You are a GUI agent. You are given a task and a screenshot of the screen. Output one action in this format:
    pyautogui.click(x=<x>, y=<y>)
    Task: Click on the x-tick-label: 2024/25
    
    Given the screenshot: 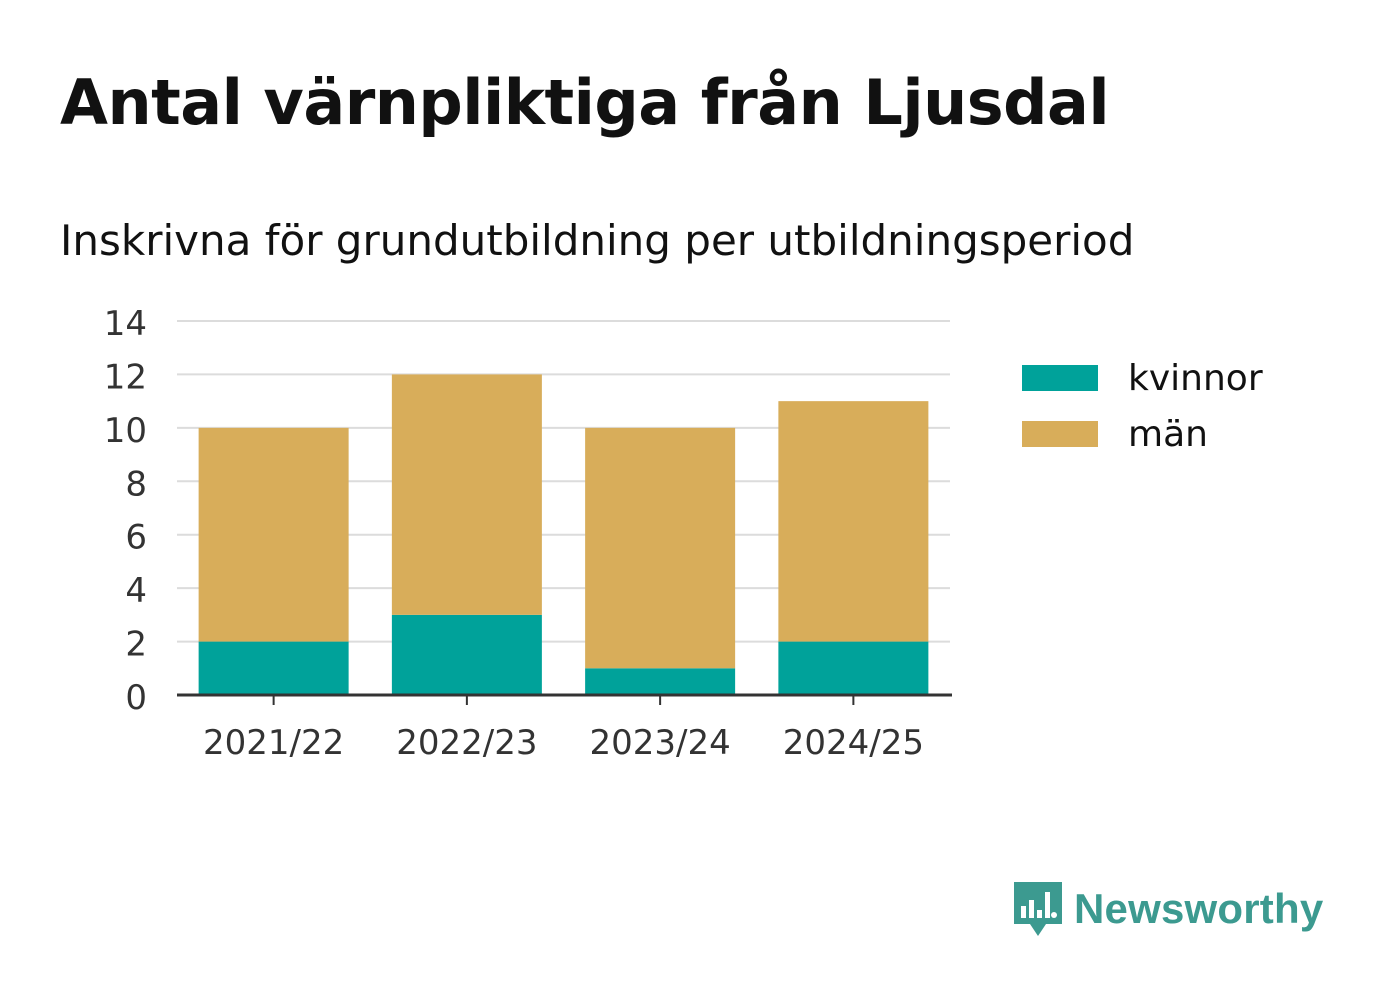 What is the action you would take?
    pyautogui.click(x=853, y=743)
    